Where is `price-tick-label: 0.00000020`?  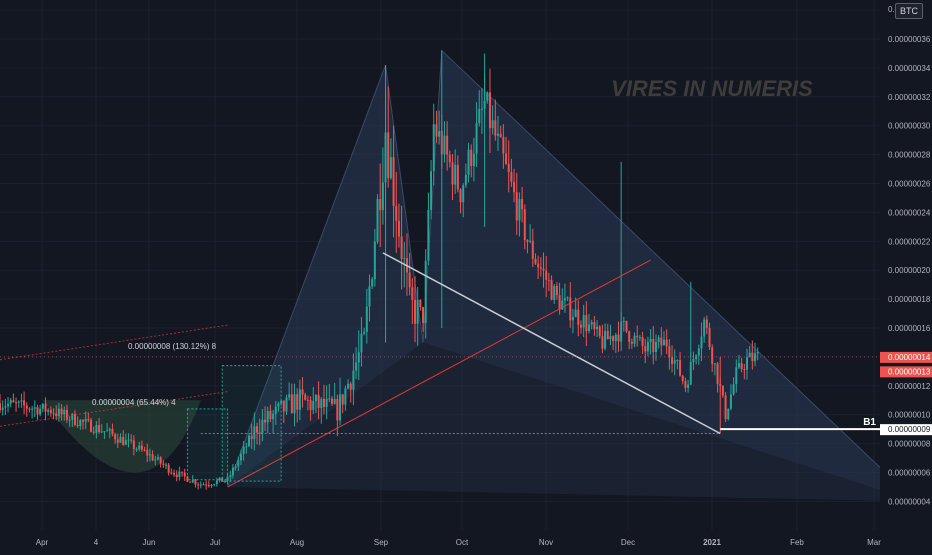
price-tick-label: 0.00000020 is located at coordinates (909, 270).